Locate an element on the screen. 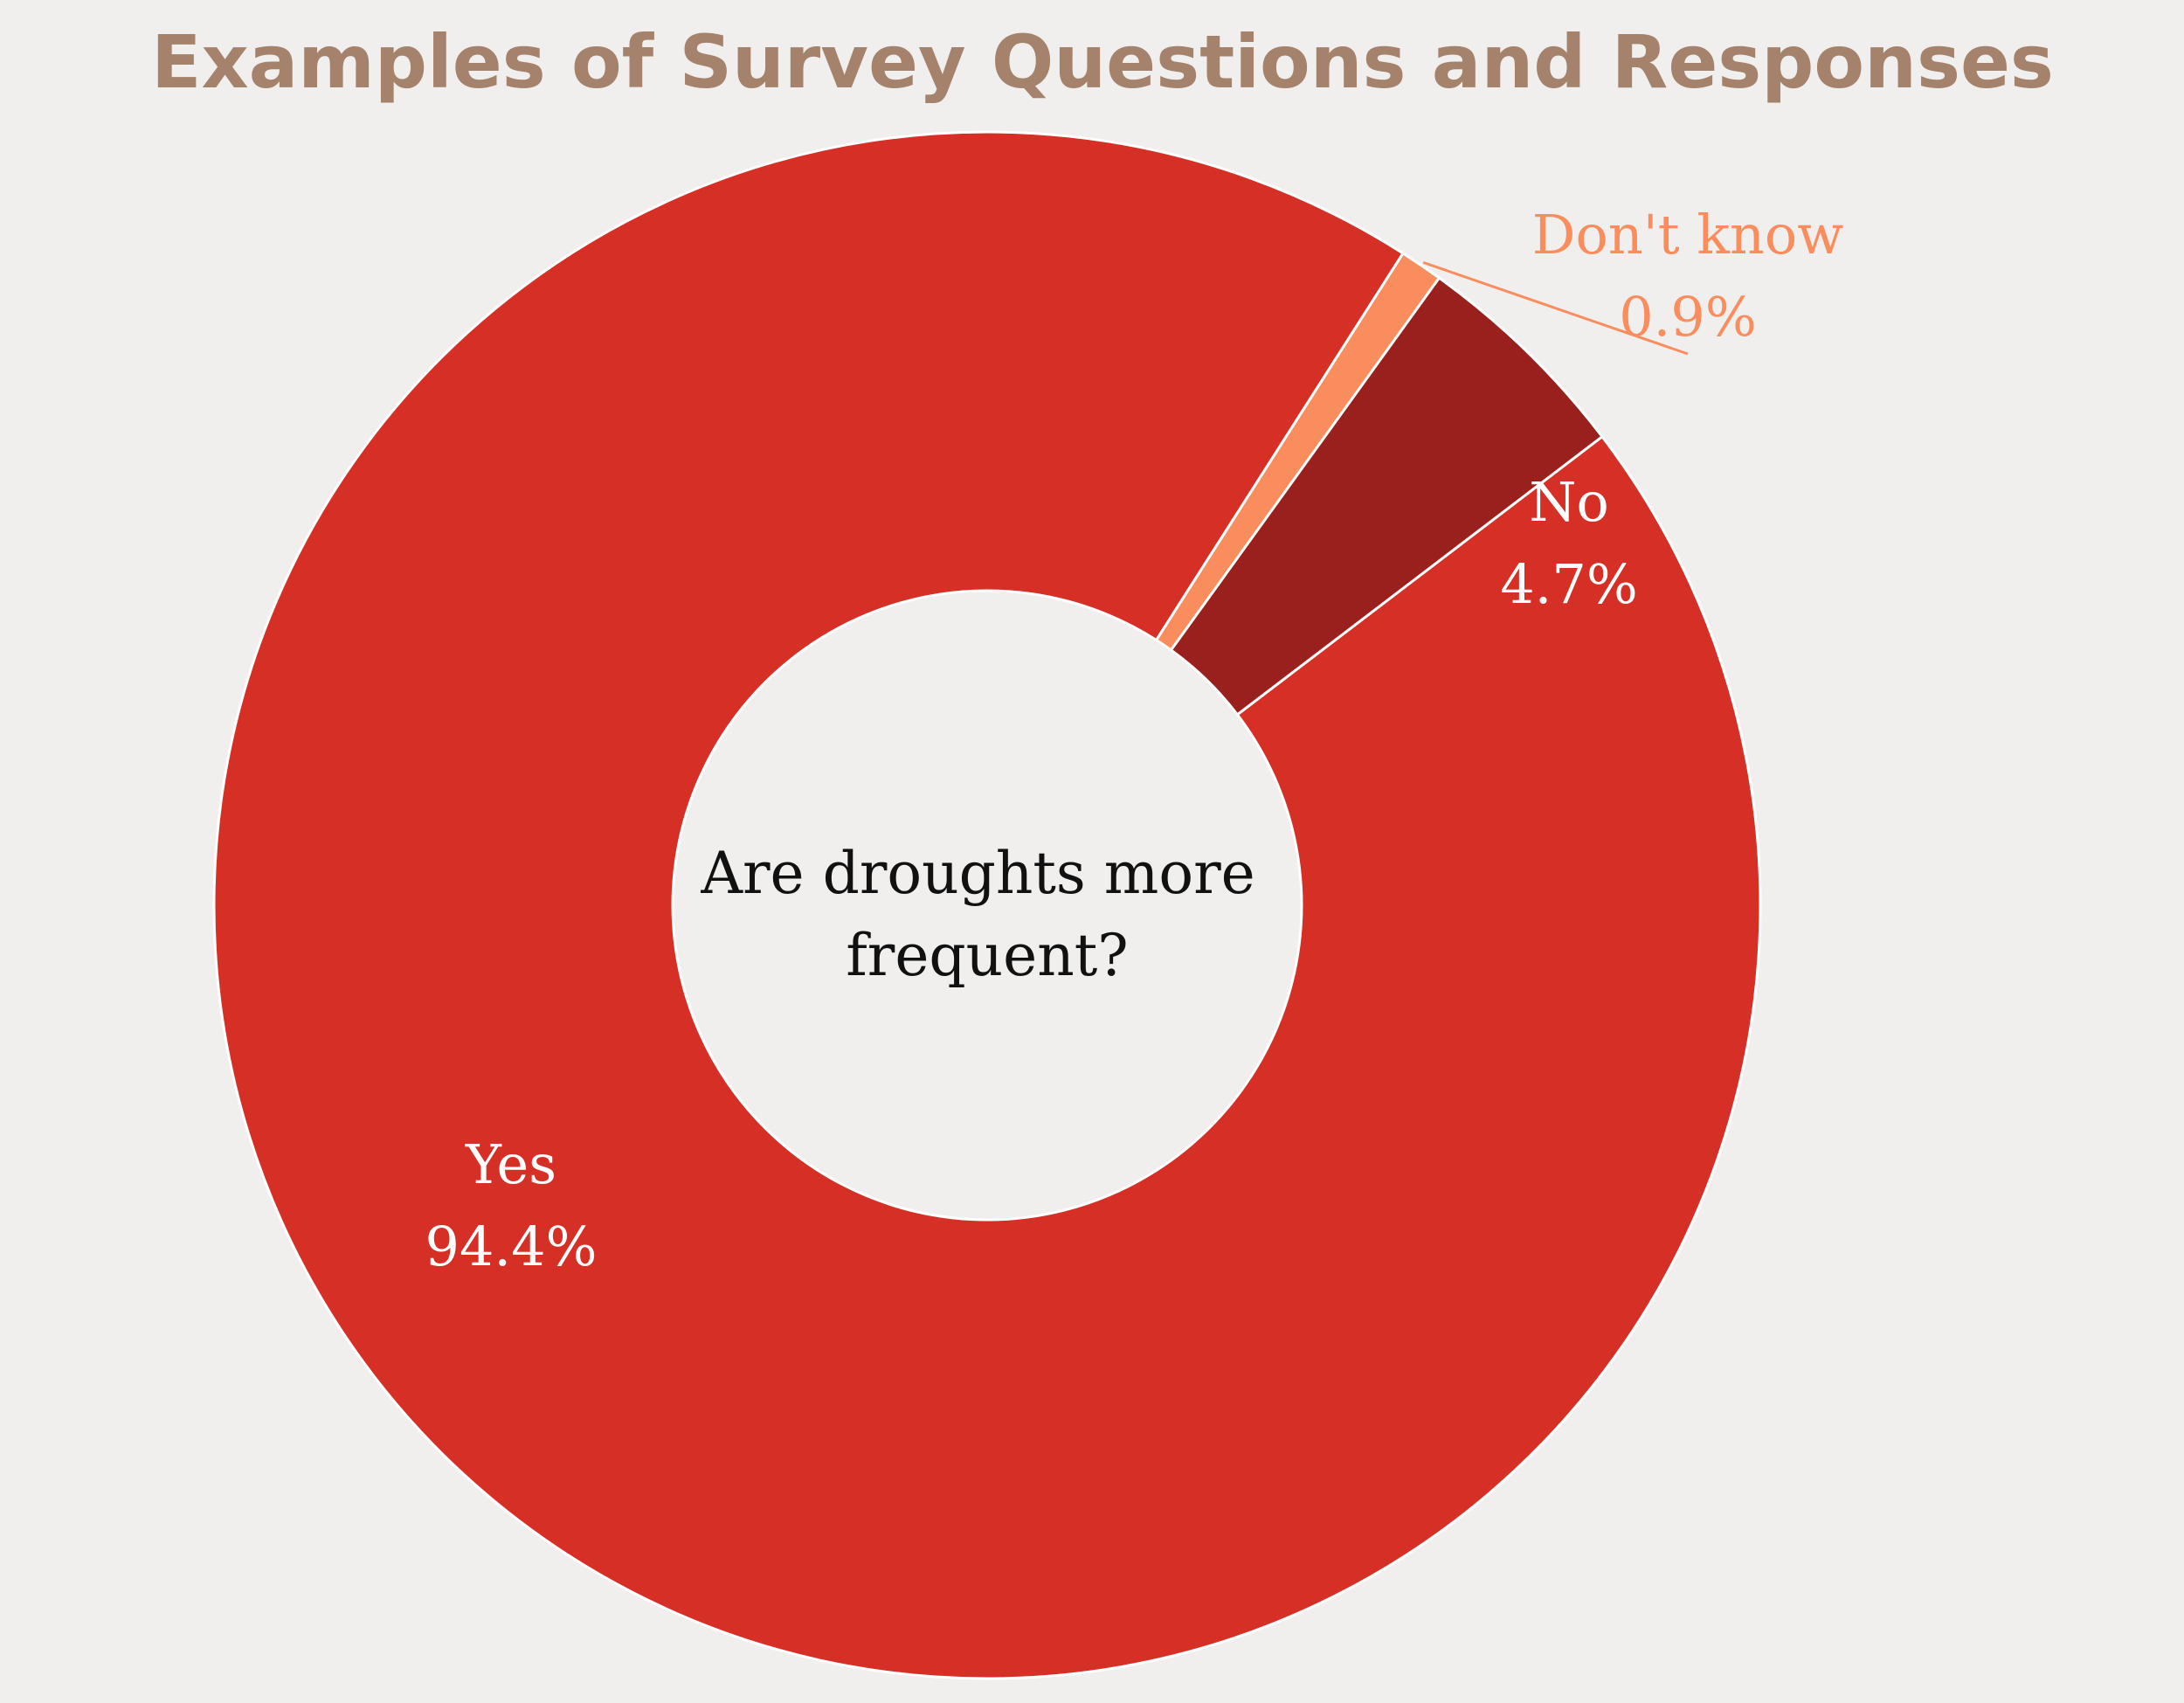 The image size is (2184, 1703). center-question-line-1: Are droughts more is located at coordinates (977, 873).